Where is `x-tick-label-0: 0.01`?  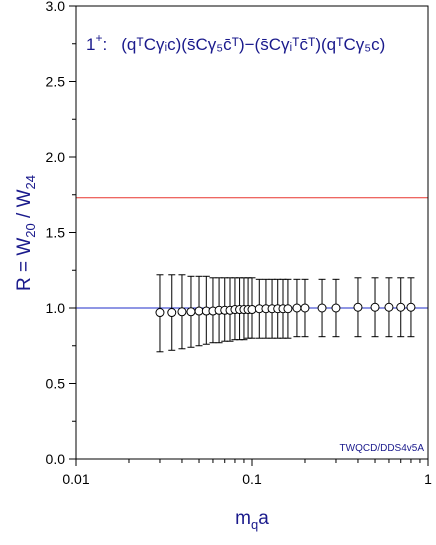 x-tick-label-0: 0.01 is located at coordinates (75, 479).